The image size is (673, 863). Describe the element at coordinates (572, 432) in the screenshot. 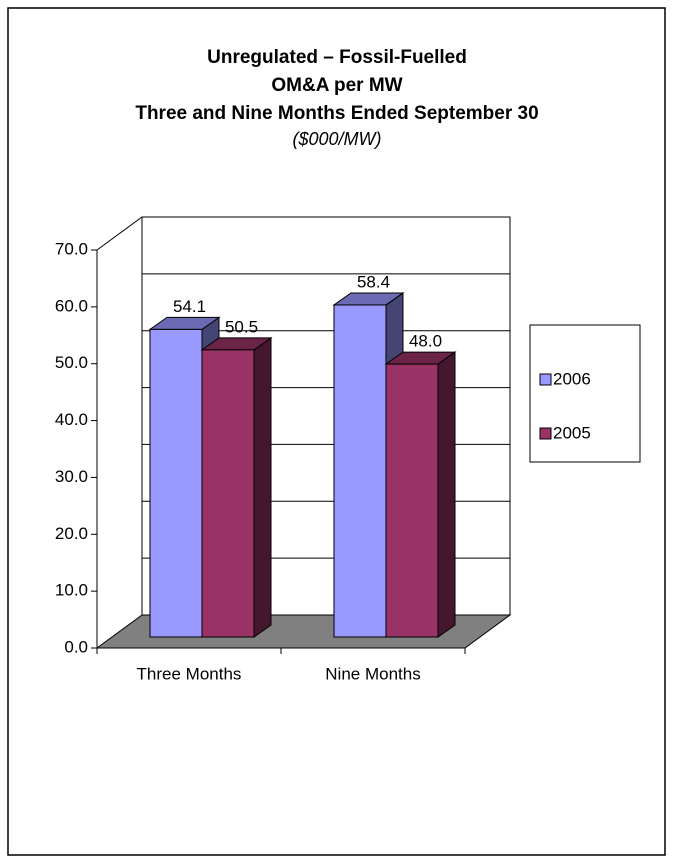

I see `legend-label: 2005` at that location.